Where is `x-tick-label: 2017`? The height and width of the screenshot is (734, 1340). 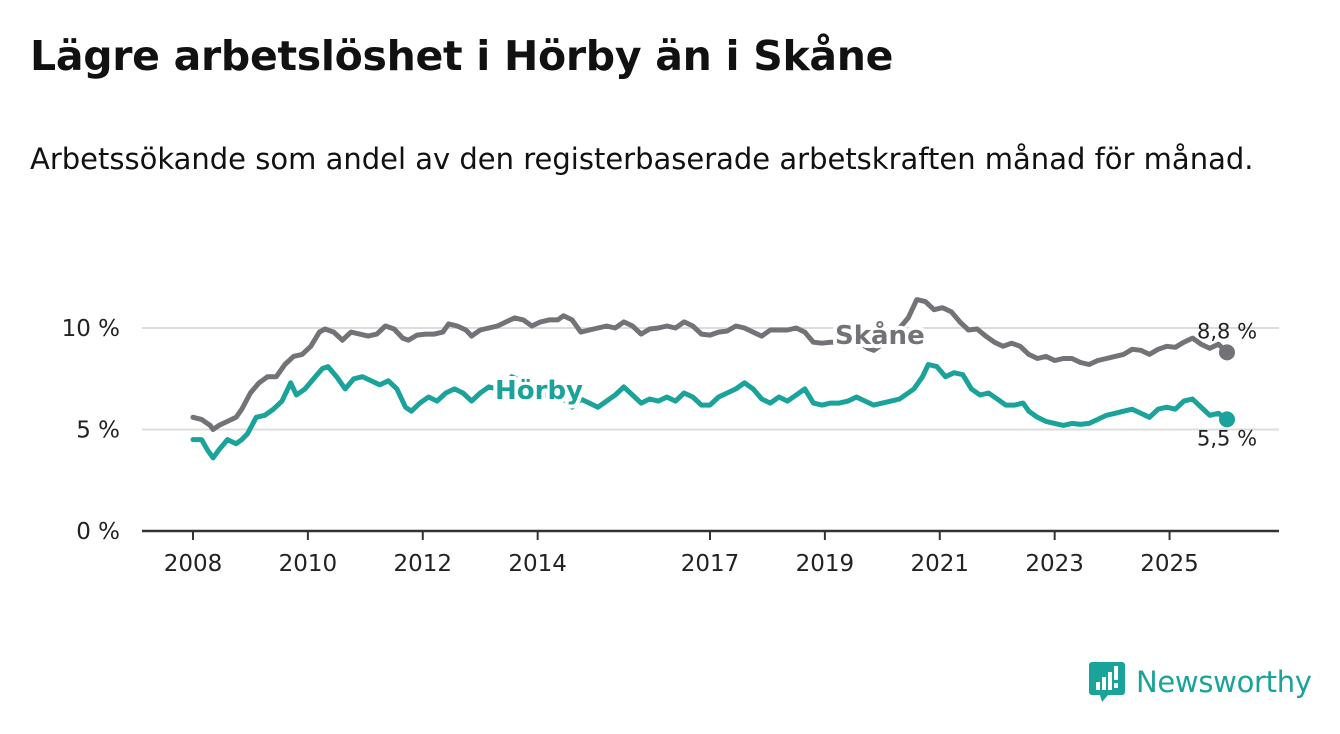 x-tick-label: 2017 is located at coordinates (710, 564).